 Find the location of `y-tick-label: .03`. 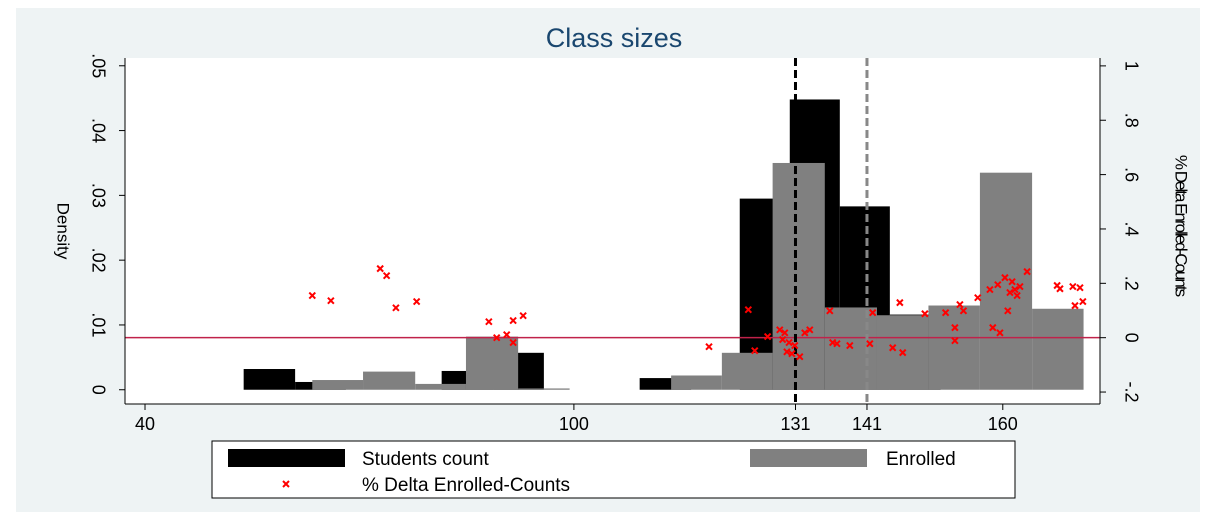

y-tick-label: .03 is located at coordinates (98, 195).